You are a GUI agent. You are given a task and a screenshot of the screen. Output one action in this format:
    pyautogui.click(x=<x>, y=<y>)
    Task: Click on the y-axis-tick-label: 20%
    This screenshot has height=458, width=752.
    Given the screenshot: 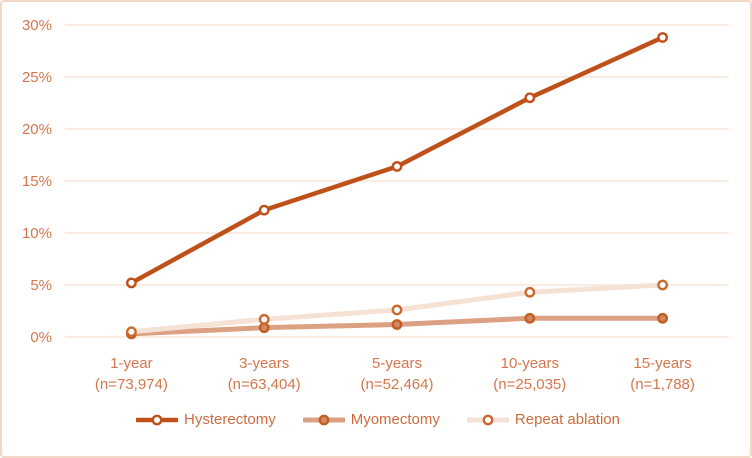 What is the action you would take?
    pyautogui.click(x=37, y=129)
    